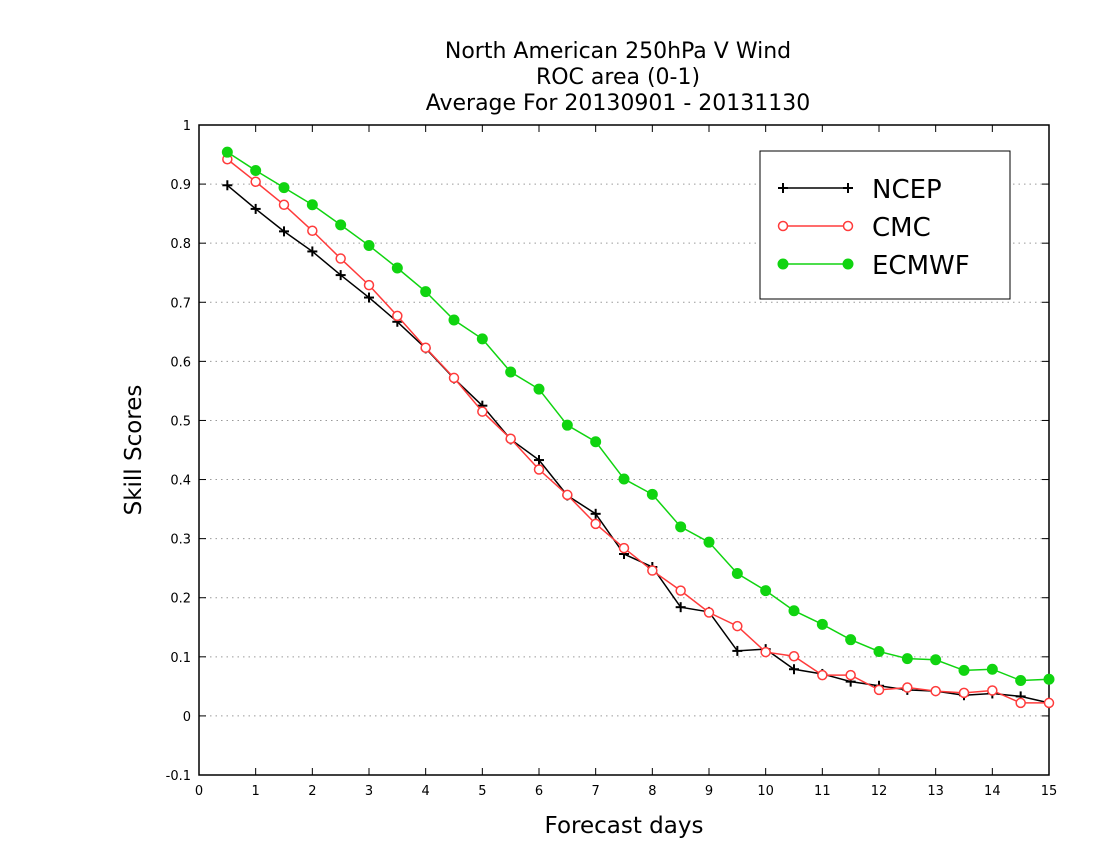 This screenshot has height=850, width=1100. Describe the element at coordinates (879, 791) in the screenshot. I see `x-tick-label: 12` at that location.